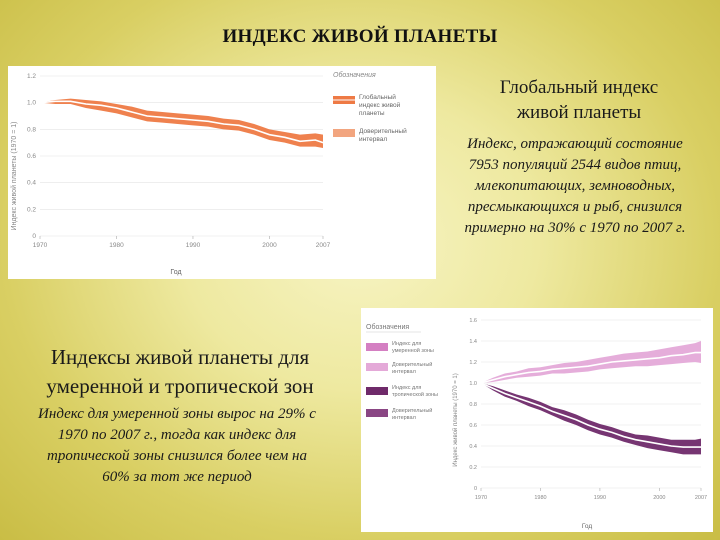 Image resolution: width=720 pixels, height=540 pixels. What do you see at coordinates (177, 414) in the screenshot?
I see `zones-text-line: Индекс для умеренной зоны вырос на 29% с` at bounding box center [177, 414].